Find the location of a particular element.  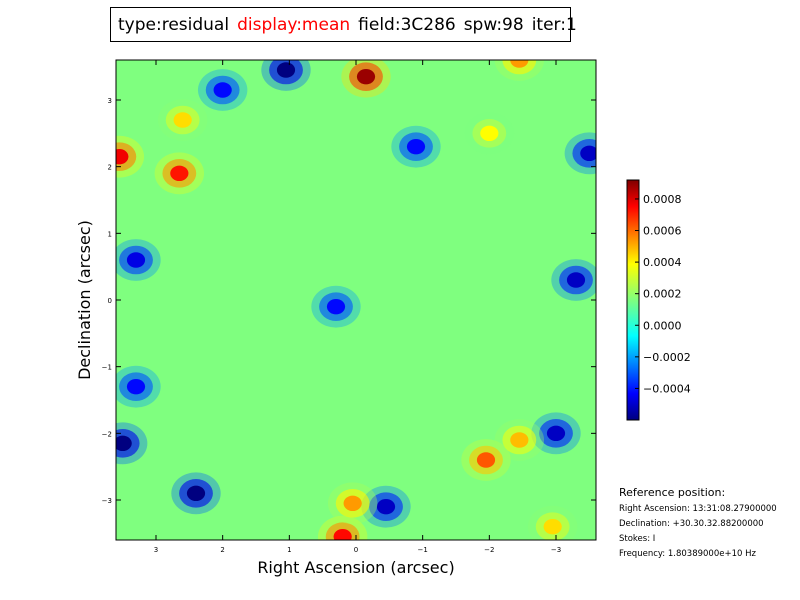

x-axis-label: Right Ascension (arcsec) is located at coordinates (355, 567).